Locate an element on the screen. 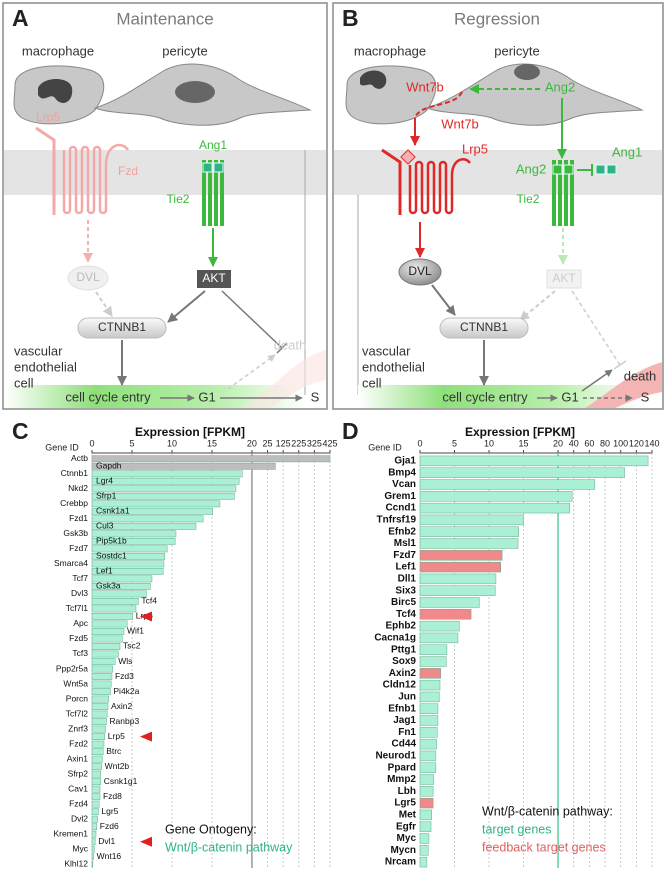 The width and height of the screenshot is (666, 873). category-label: Csnk1a1 is located at coordinates (113, 511).